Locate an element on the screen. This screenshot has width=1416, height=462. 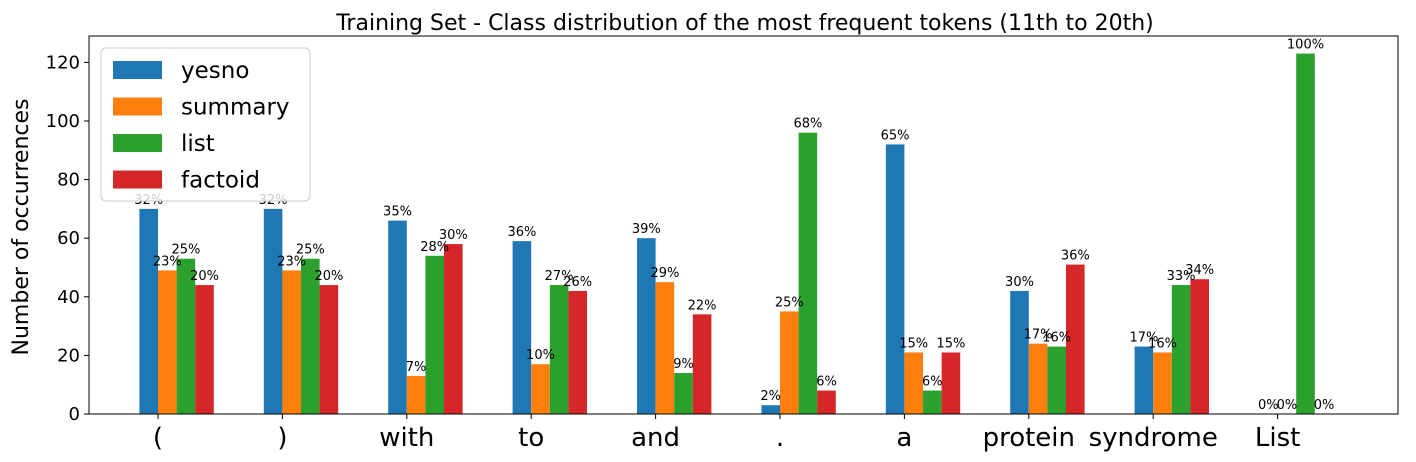
bar-label-factoid-3: 26% is located at coordinates (577, 282).